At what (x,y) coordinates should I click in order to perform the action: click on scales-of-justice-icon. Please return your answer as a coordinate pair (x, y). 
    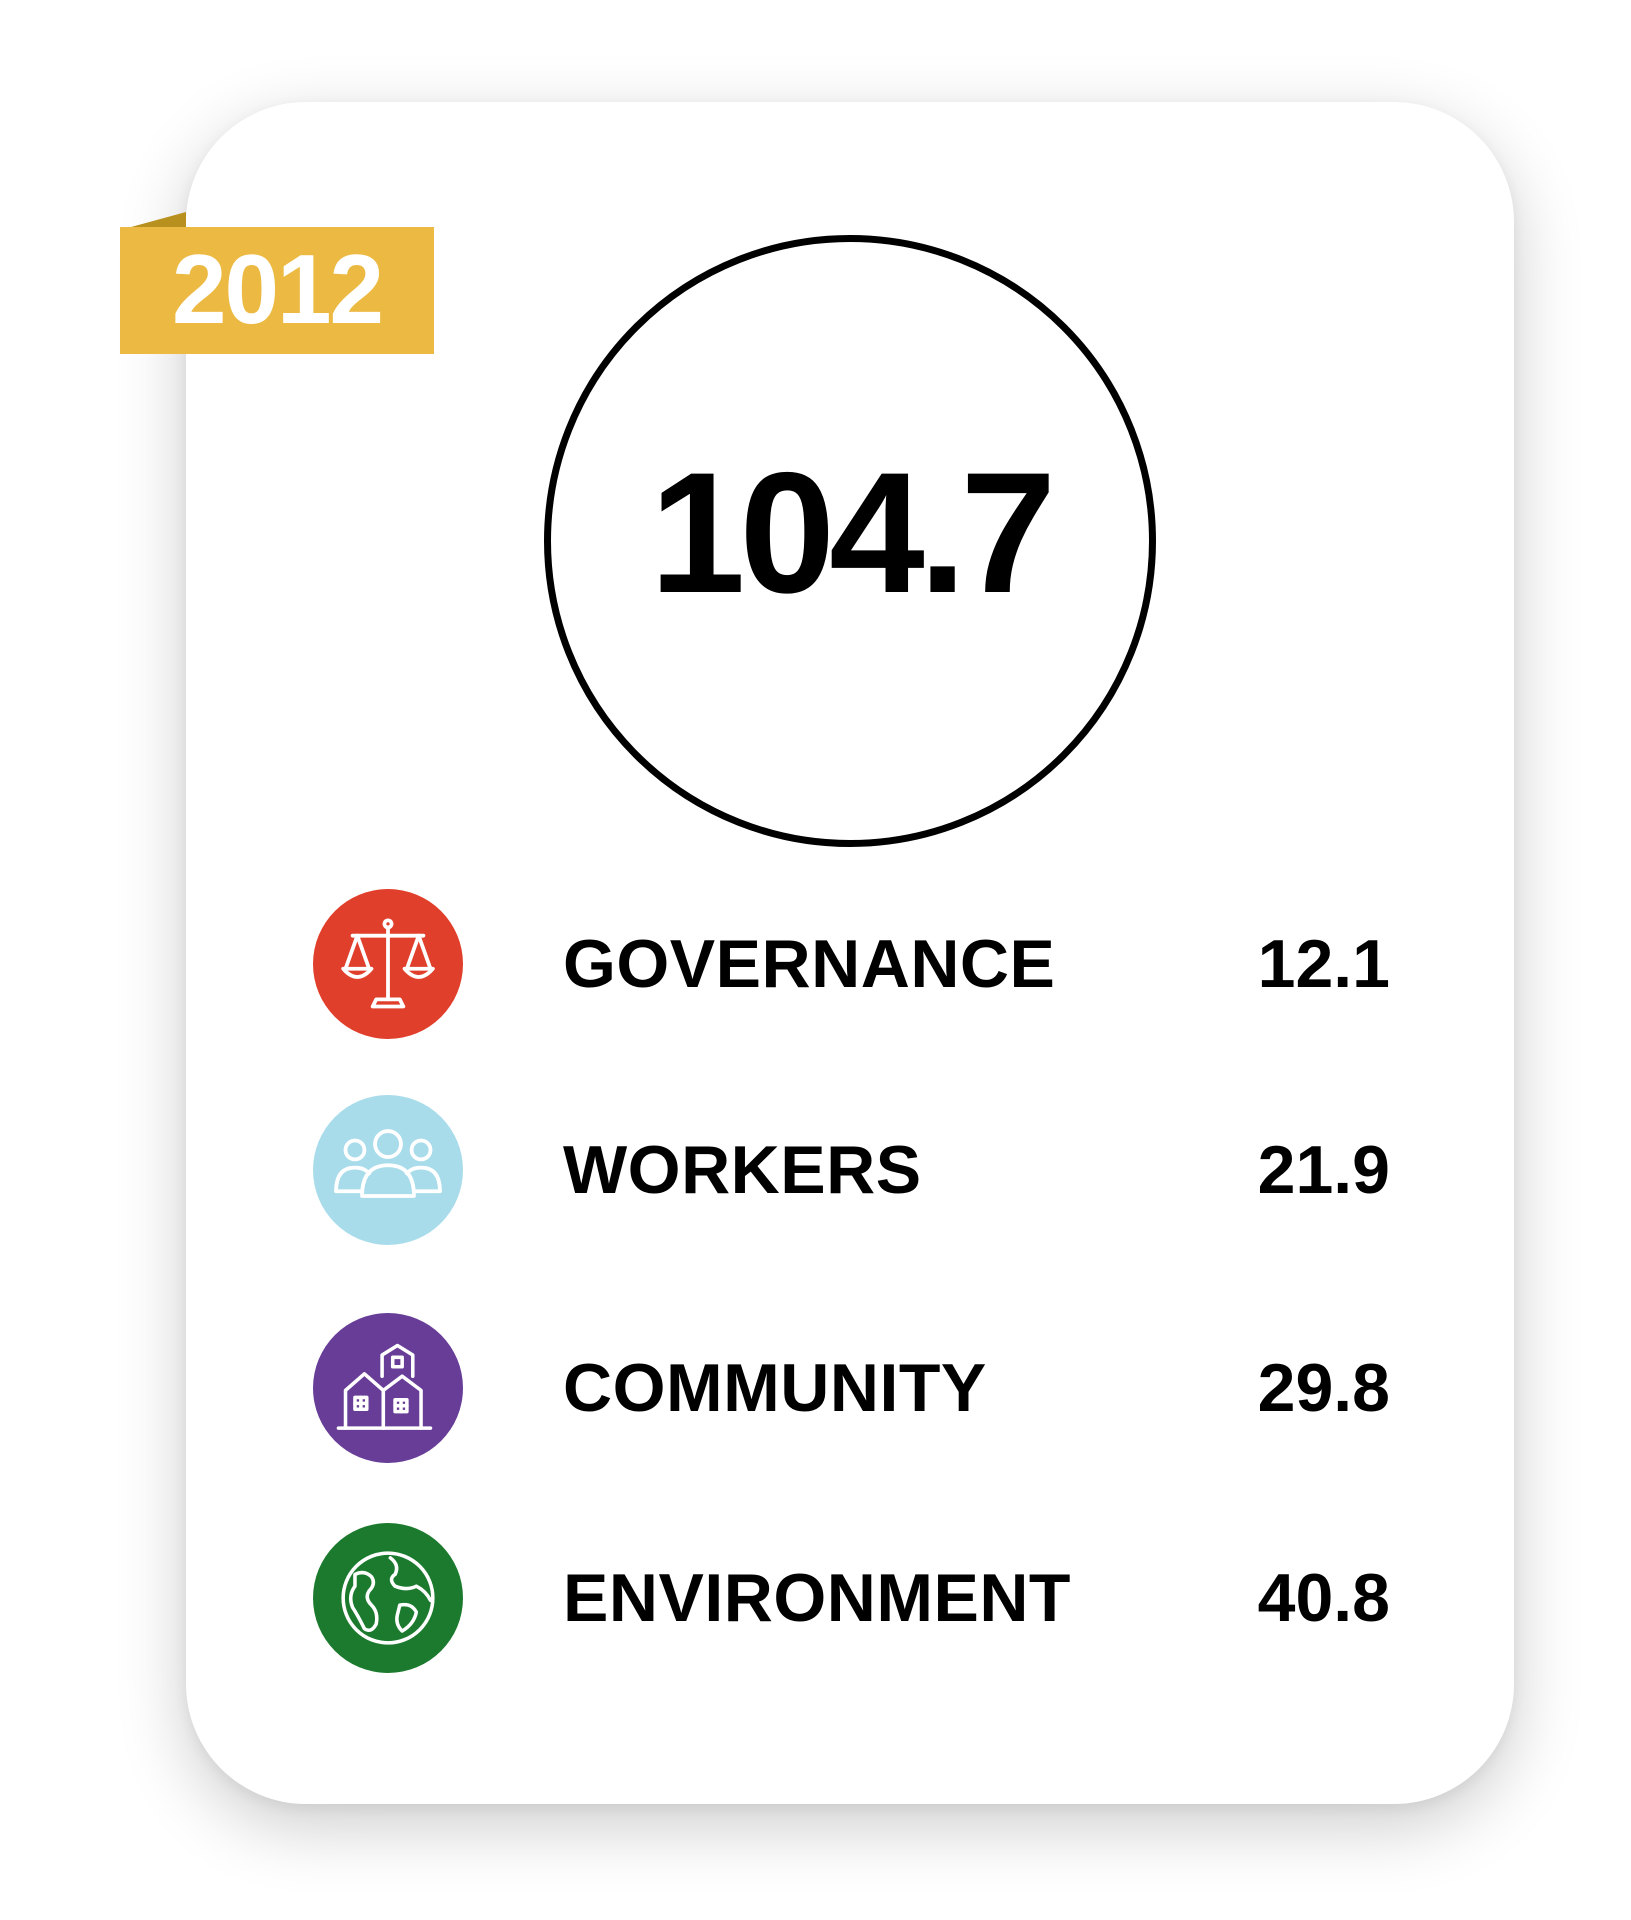
    Looking at the image, I should click on (388, 964).